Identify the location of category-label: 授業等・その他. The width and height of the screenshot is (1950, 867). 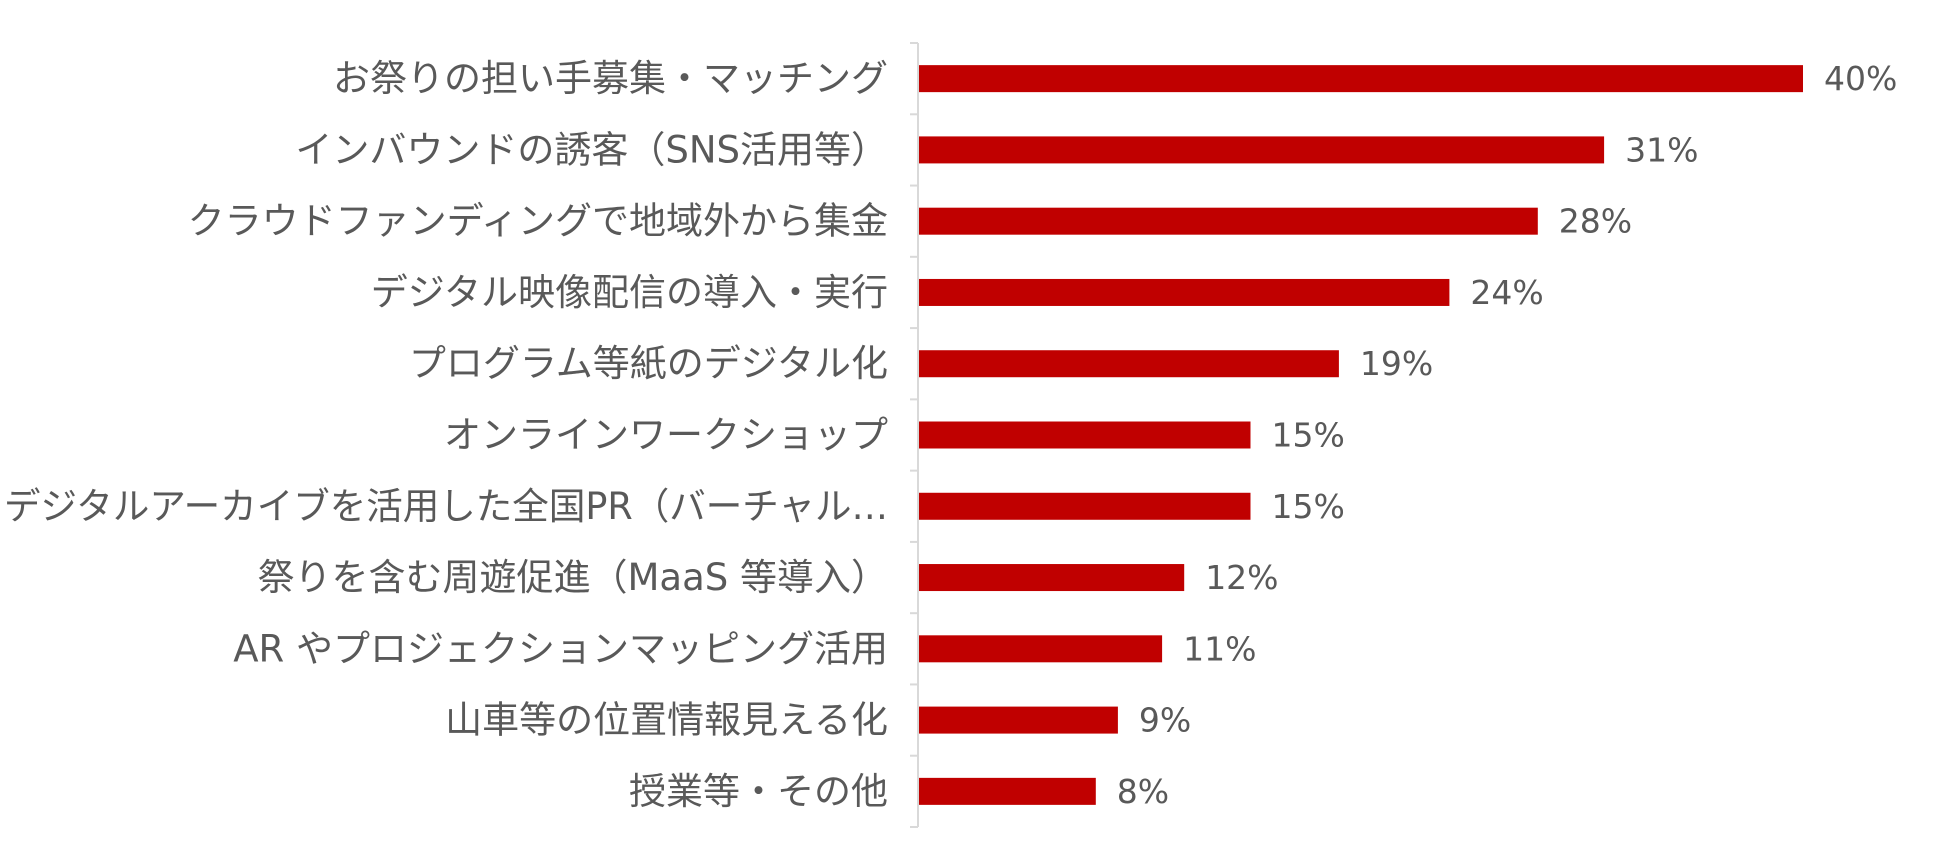
(758, 791).